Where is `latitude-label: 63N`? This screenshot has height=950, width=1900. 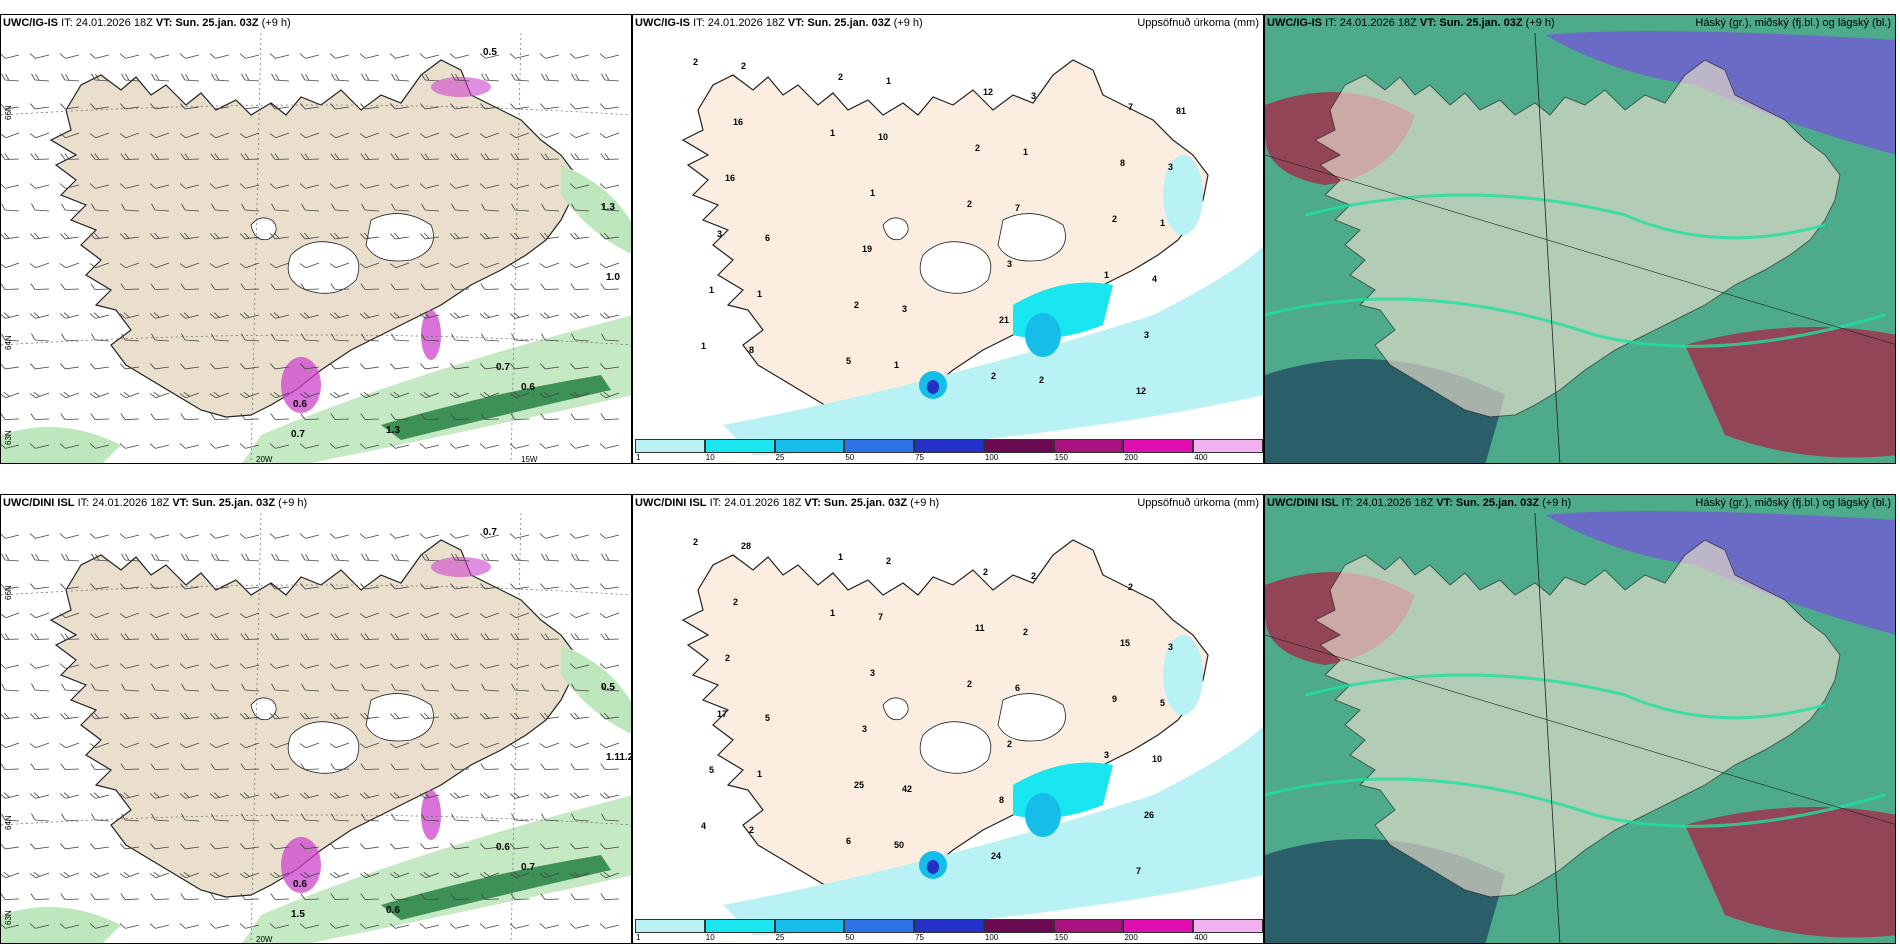
latitude-label: 63N is located at coordinates (8, 437).